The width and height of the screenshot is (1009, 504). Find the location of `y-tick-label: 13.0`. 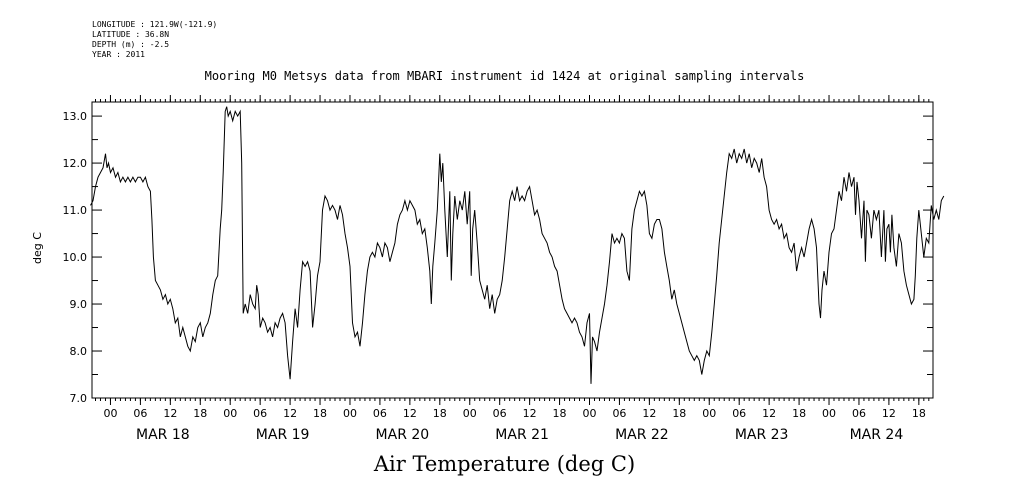

y-tick-label: 13.0 is located at coordinates (75, 116).